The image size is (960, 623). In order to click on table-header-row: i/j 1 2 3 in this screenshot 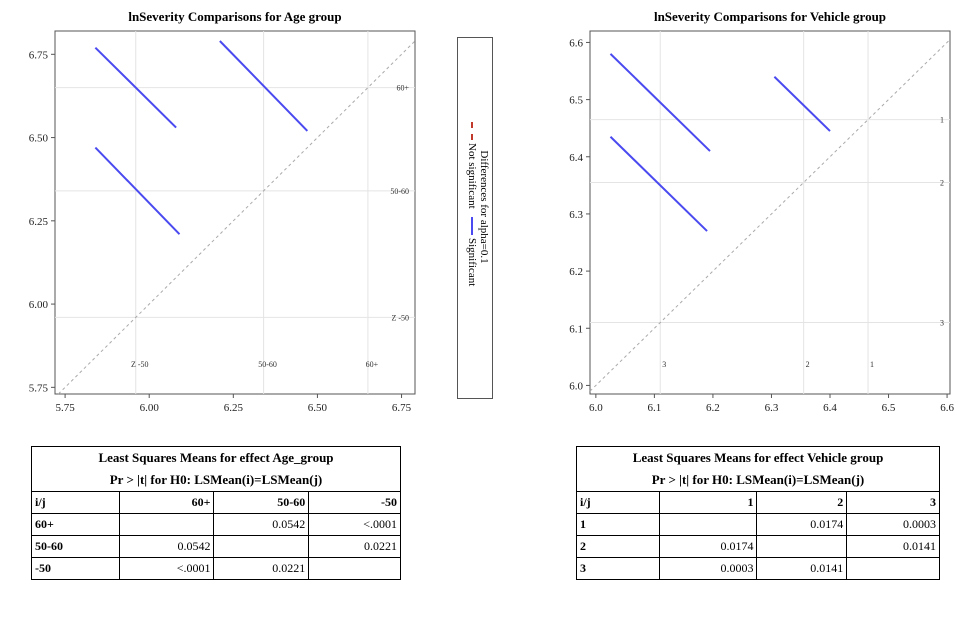, I will do `click(758, 502)`.